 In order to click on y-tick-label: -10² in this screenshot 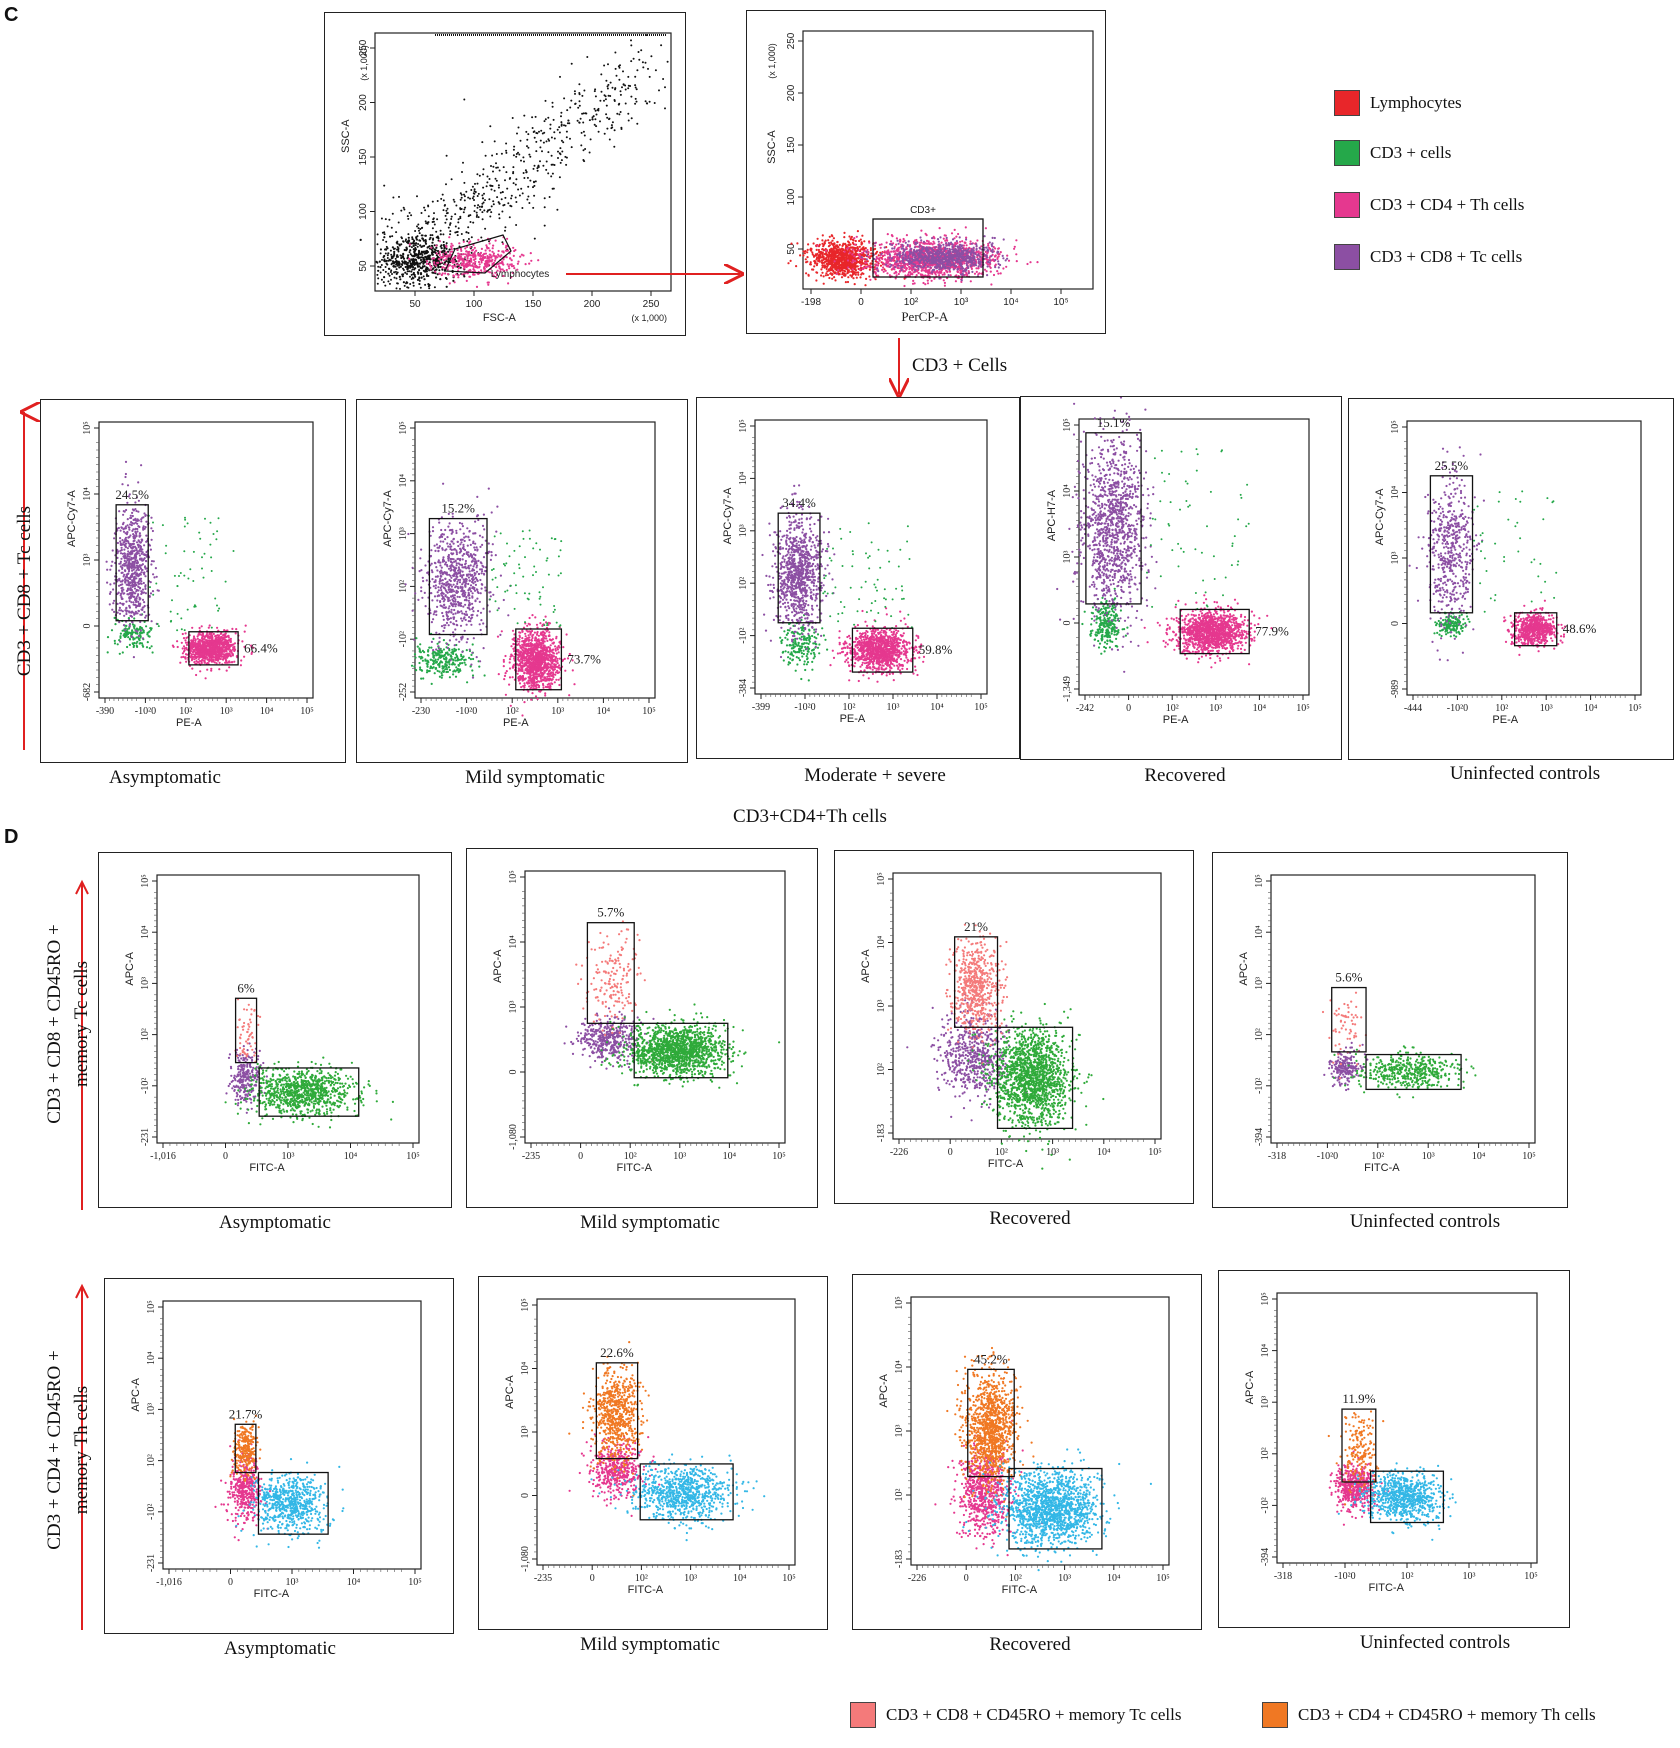, I will do `click(403, 639)`.